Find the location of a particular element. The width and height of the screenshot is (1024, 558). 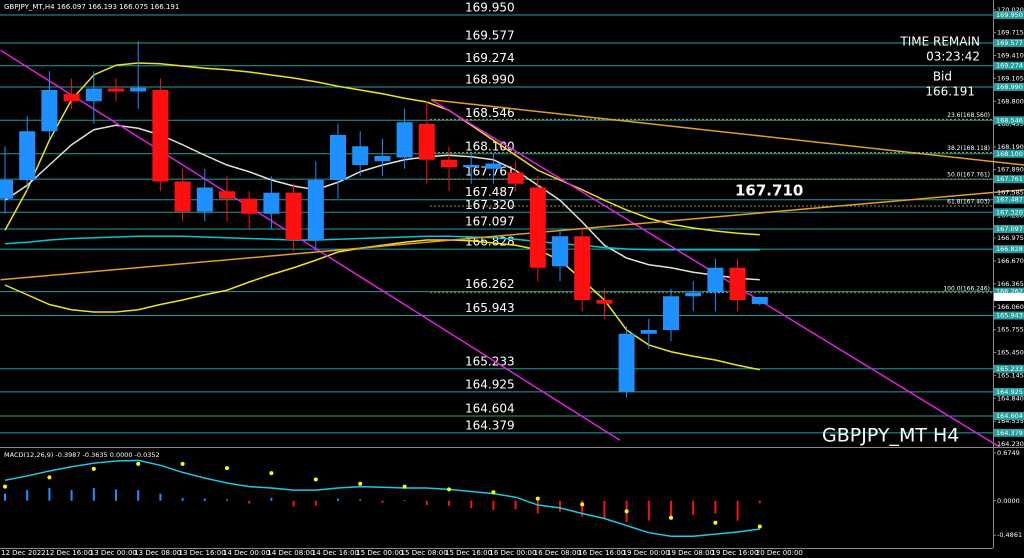

fib-label: 38.2(168.118) is located at coordinates (968, 148).